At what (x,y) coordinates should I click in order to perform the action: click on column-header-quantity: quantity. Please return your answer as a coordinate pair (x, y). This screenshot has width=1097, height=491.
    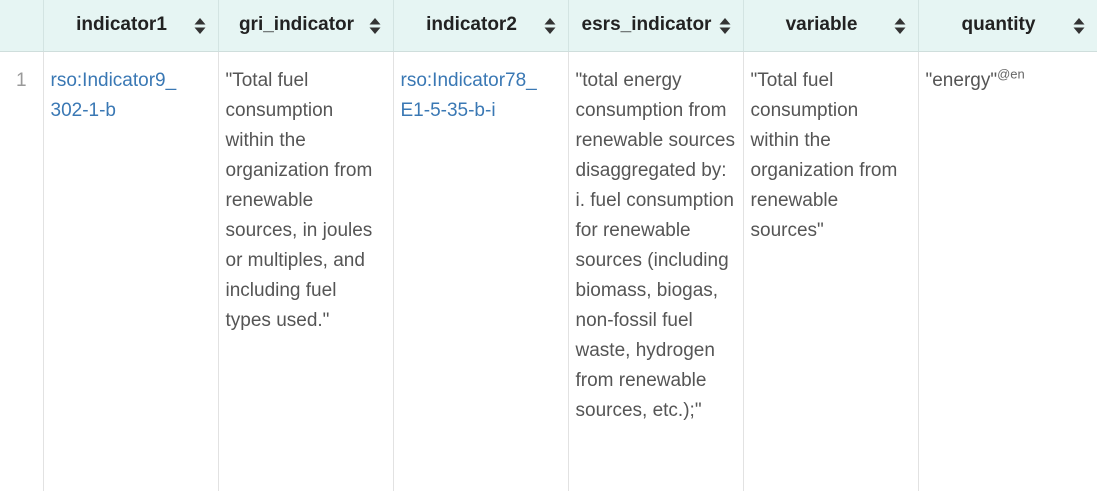
    Looking at the image, I should click on (1007, 26).